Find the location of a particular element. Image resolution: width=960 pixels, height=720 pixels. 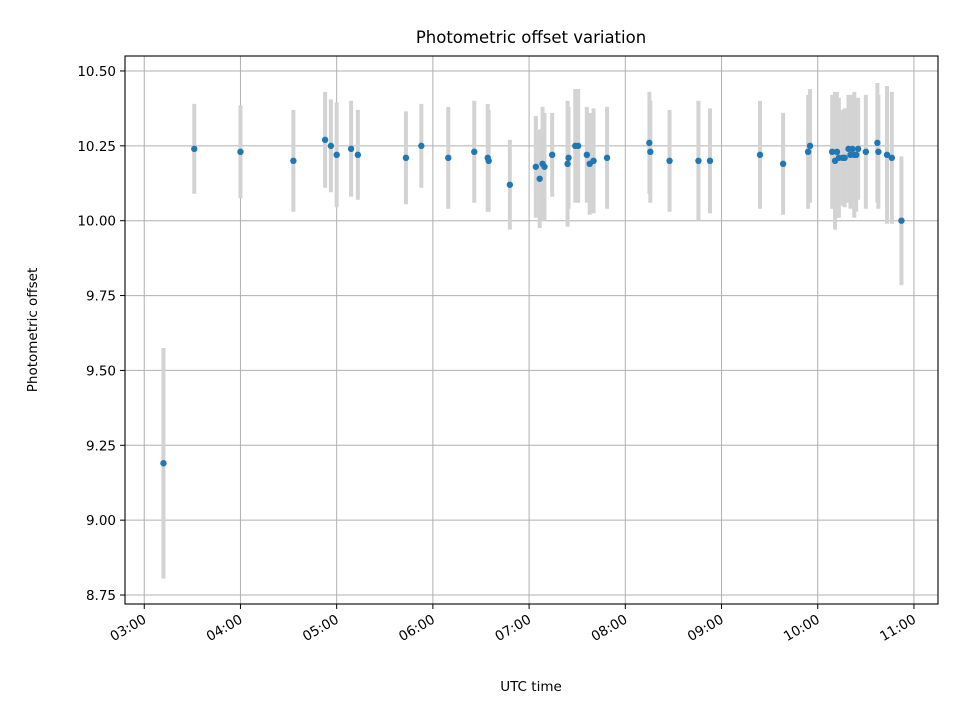

x-tick-label: 06:00 is located at coordinates (417, 628).